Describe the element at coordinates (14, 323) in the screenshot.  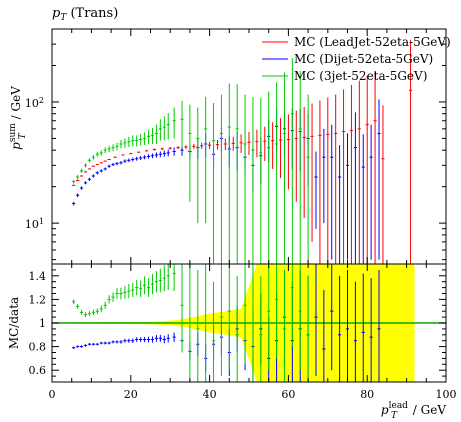
I see `ratio-y-axis-label: MC/data` at that location.